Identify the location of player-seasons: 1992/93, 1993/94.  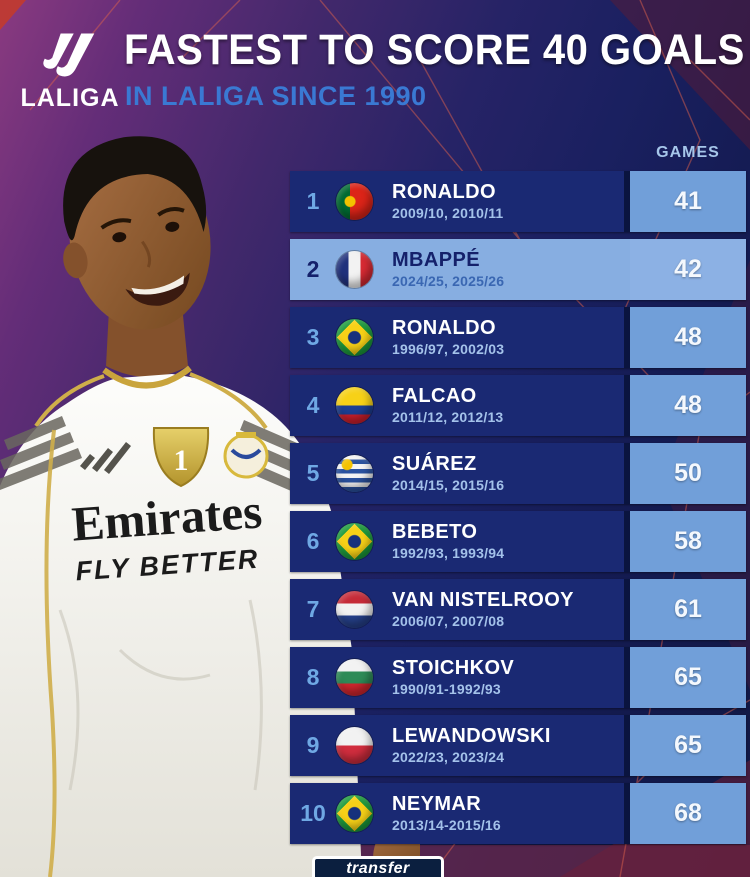
(448, 553).